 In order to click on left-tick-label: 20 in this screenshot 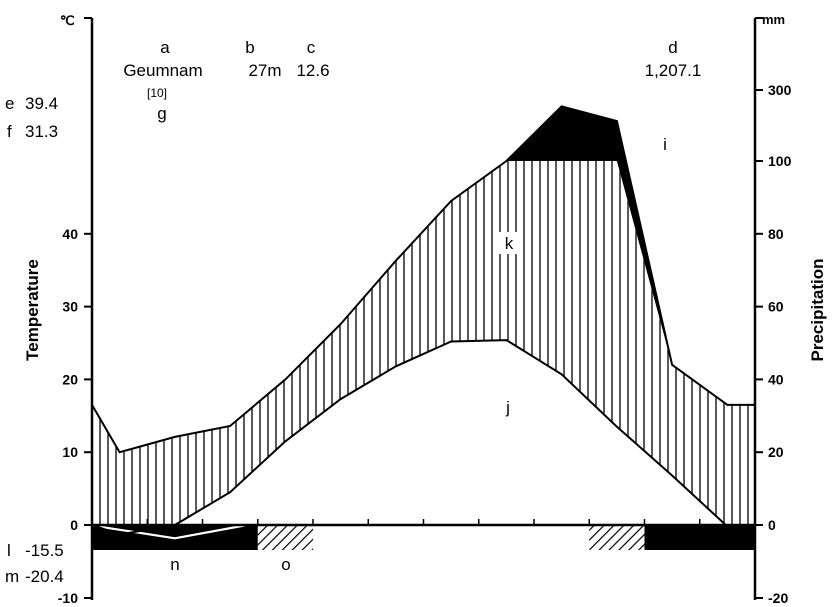, I will do `click(70, 379)`.